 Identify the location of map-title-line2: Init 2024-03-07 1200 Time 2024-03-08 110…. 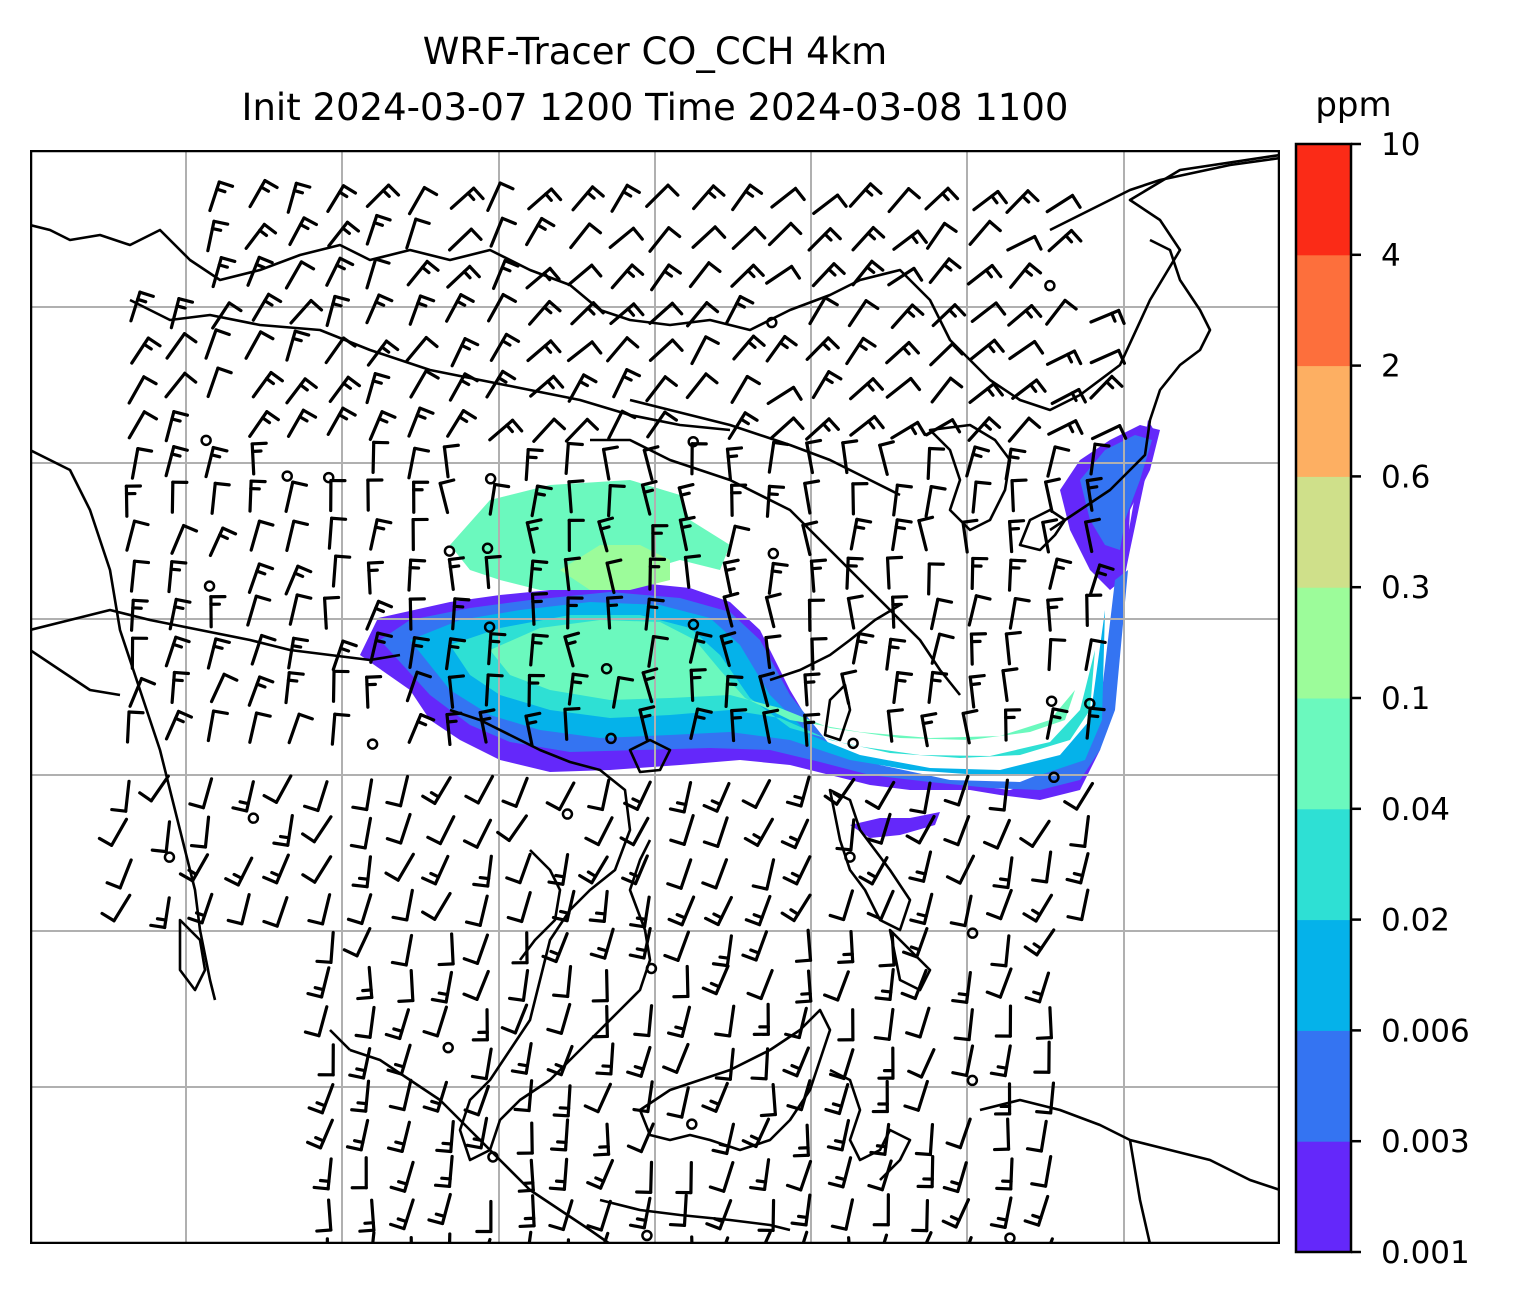
(655, 107).